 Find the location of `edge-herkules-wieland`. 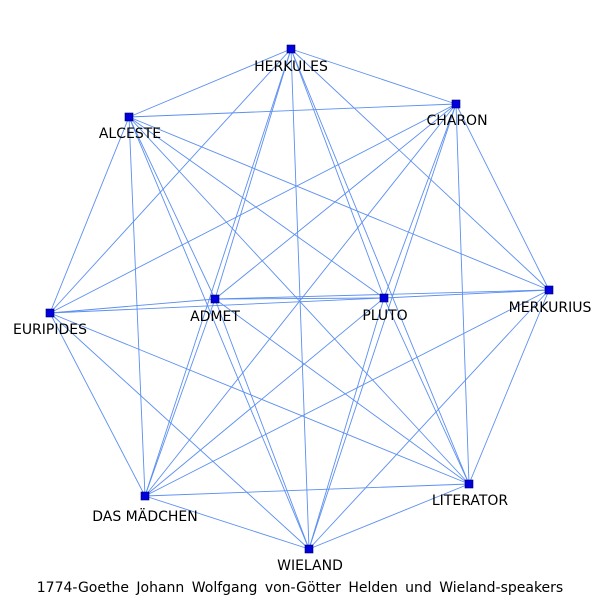

edge-herkules-wieland is located at coordinates (300, 299).